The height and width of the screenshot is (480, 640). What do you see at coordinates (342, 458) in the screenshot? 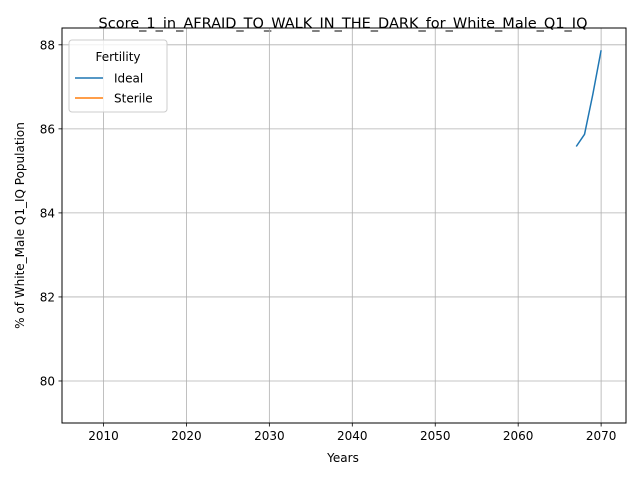
I see `x-axis-label: Years` at bounding box center [342, 458].